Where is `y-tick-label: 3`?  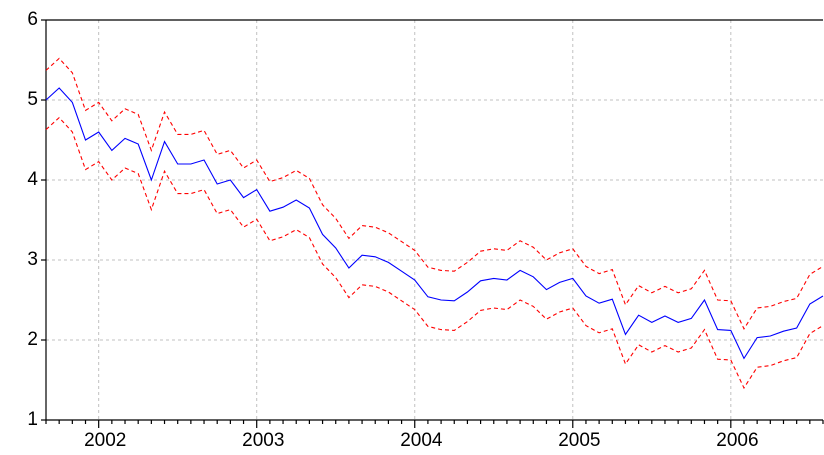 y-tick-label: 3 is located at coordinates (32, 259).